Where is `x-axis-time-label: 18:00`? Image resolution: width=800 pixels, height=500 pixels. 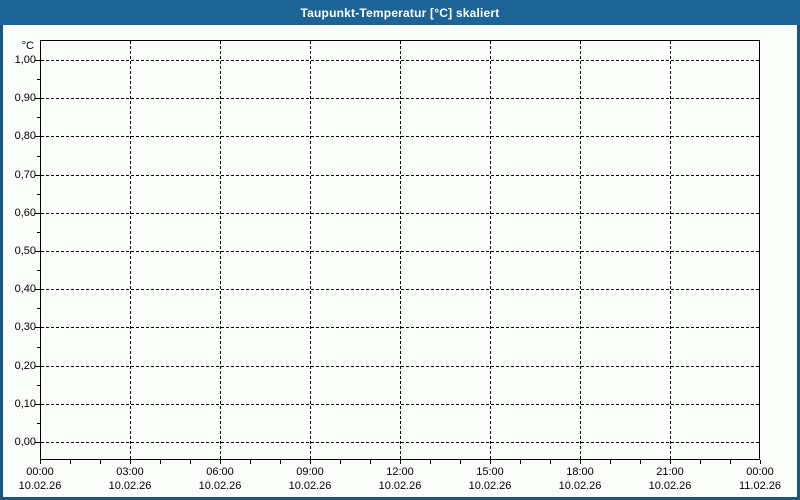
x-axis-time-label: 18:00 is located at coordinates (580, 472).